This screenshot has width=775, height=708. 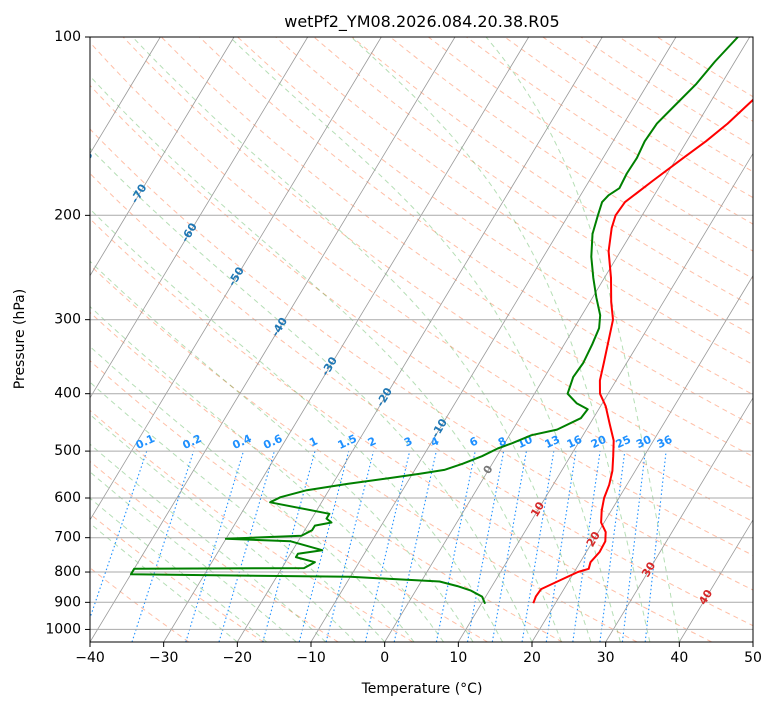 I want to click on y-tick-label: 900, so click(x=67, y=602).